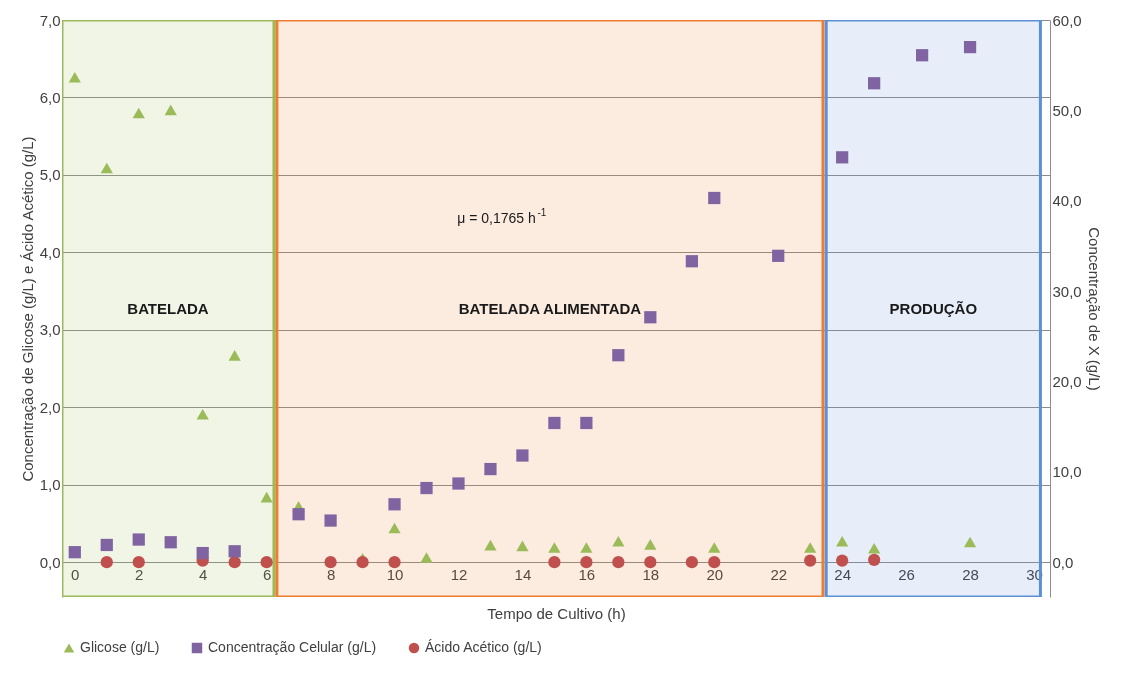  I want to click on y-tick-label: 2,0, so click(50, 407).